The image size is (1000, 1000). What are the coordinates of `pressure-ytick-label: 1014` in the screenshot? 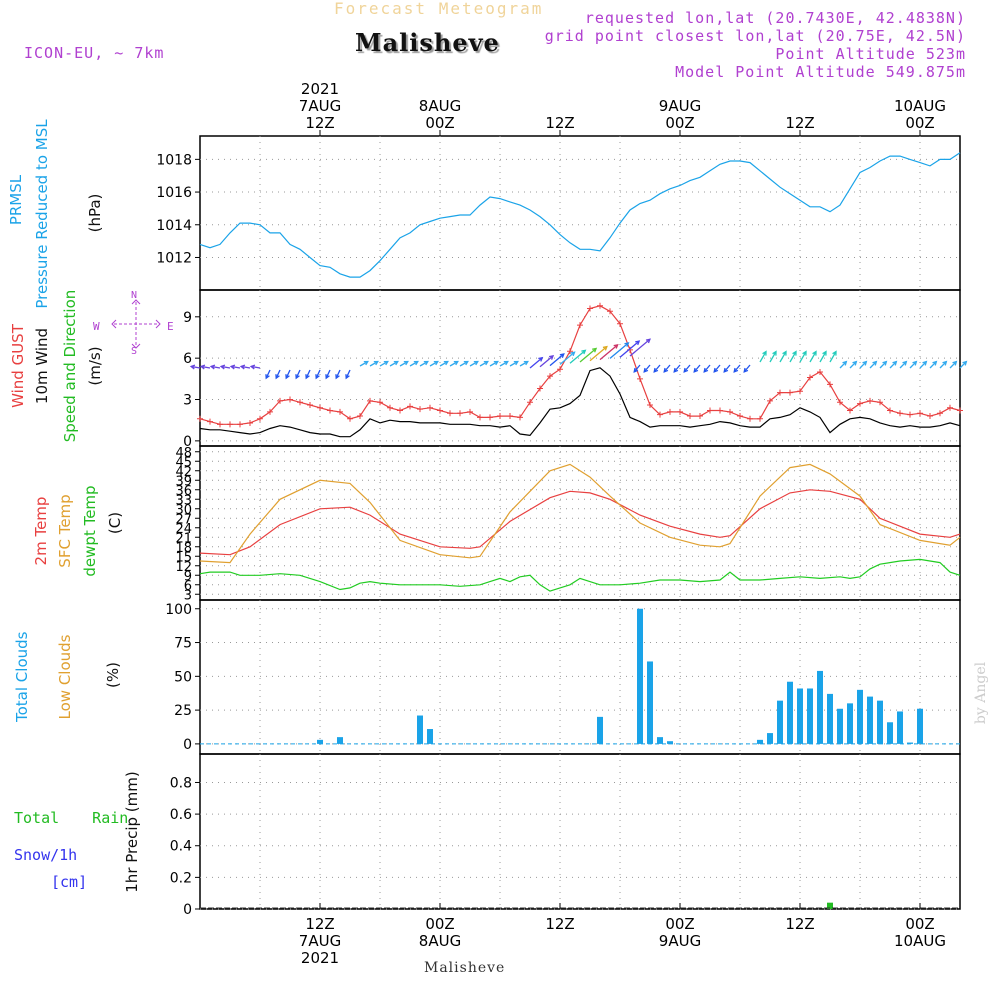 It's located at (174, 226).